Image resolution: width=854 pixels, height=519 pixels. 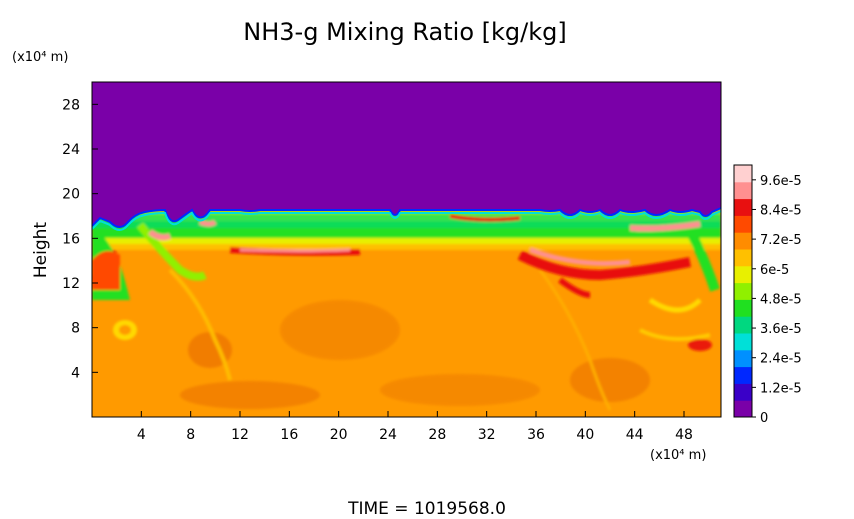 I want to click on y-axis: 4 8 12 16 20 24 28, so click(x=80, y=239).